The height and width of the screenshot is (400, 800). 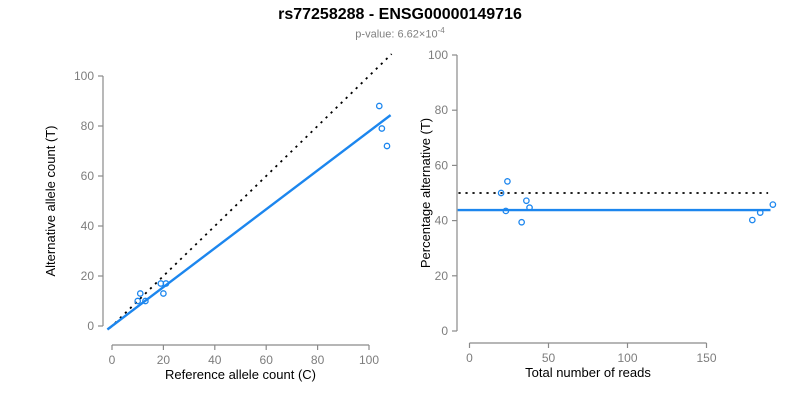 I want to click on x-tick-label: 150, so click(x=706, y=358).